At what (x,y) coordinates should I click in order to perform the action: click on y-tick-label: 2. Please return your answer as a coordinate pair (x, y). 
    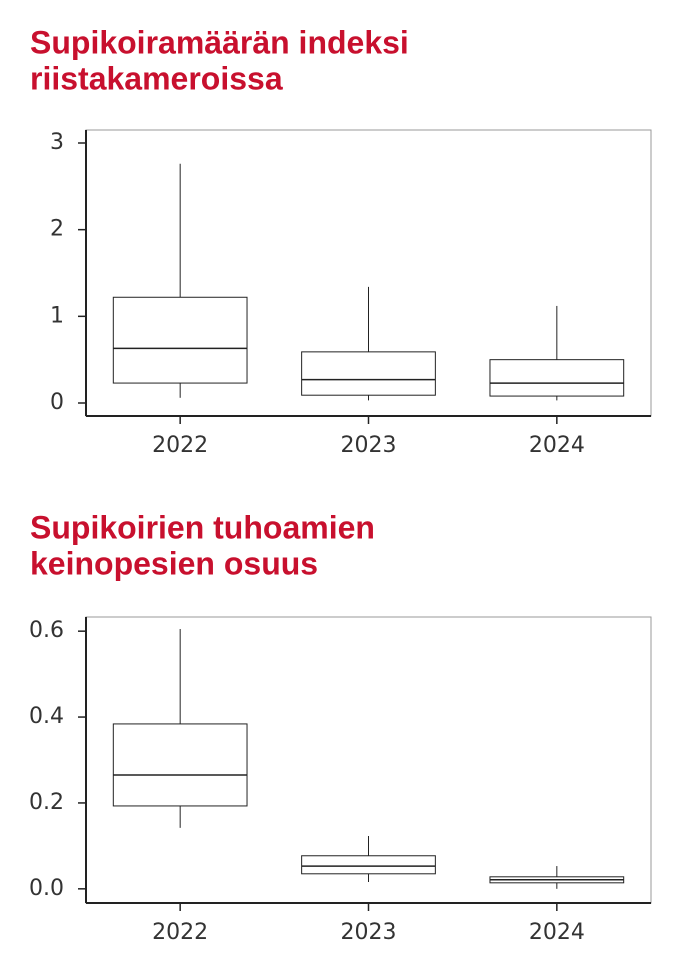
    Looking at the image, I should click on (57, 229).